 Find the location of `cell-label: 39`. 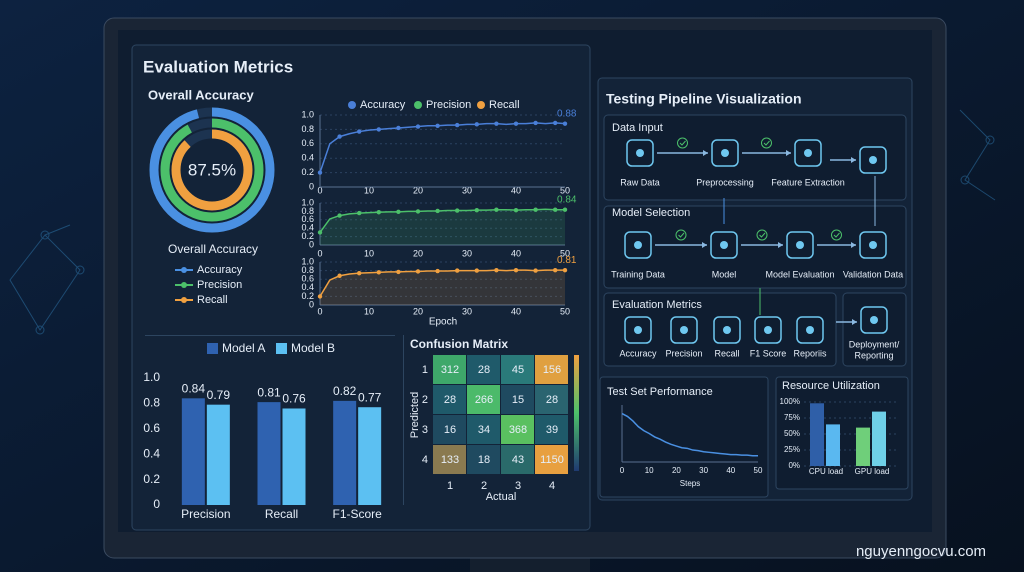

cell-label: 39 is located at coordinates (552, 430).